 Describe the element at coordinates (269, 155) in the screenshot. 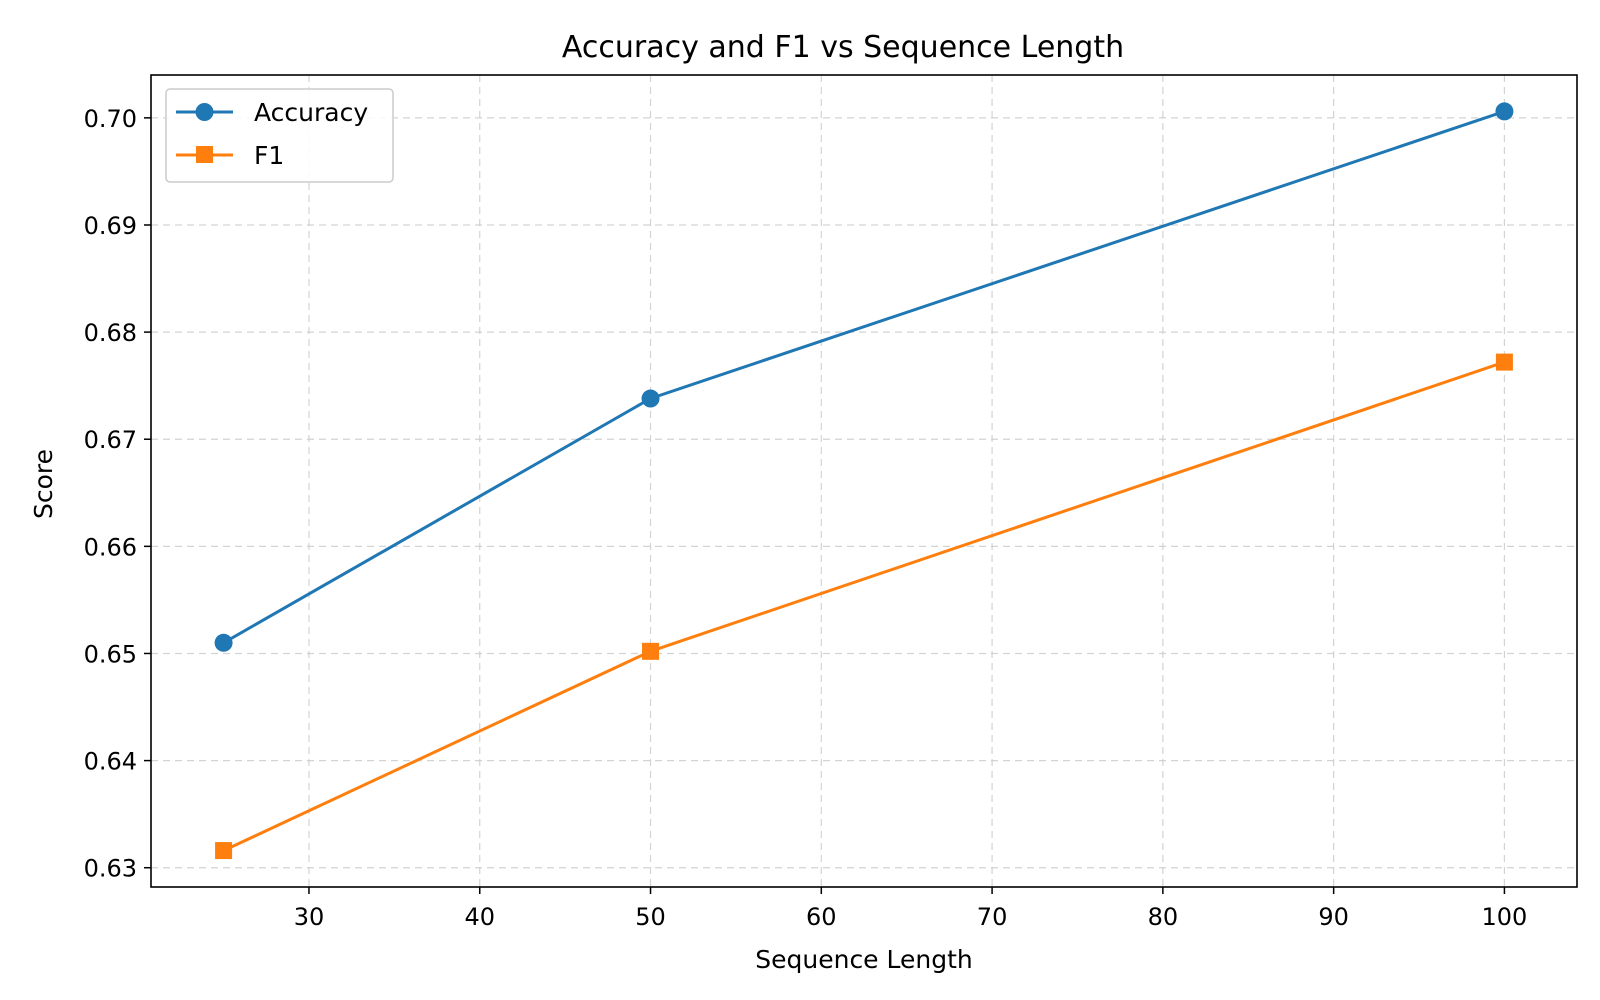

I see `legend-label-f1: F1` at that location.